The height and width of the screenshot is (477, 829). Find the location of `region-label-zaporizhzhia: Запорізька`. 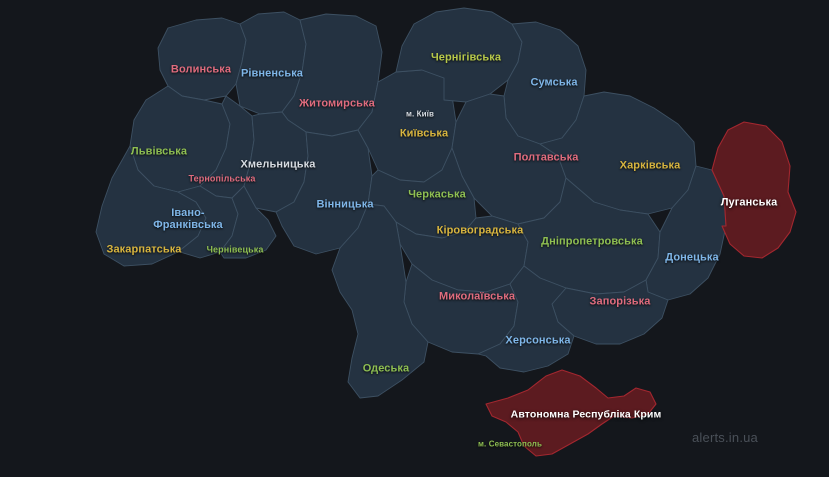

region-label-zaporizhzhia: Запорізька is located at coordinates (620, 301).